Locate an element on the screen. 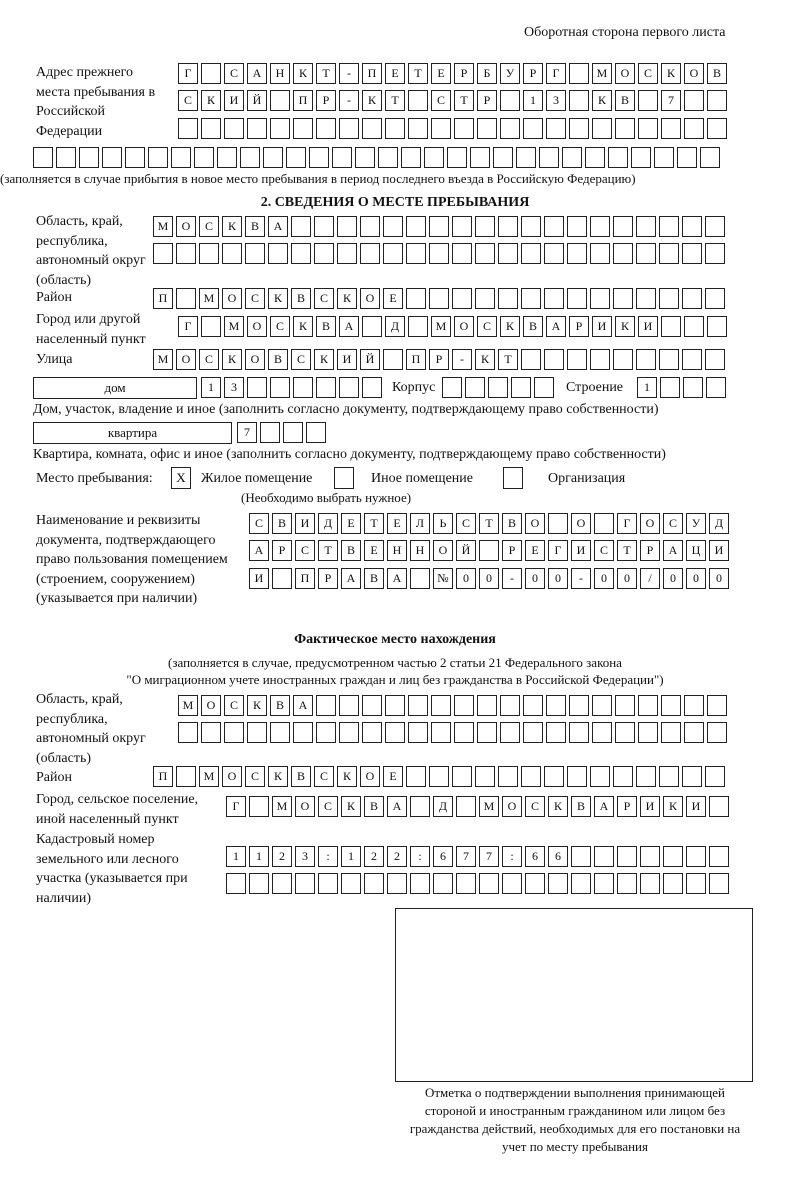  char-cell: У is located at coordinates (510, 73).